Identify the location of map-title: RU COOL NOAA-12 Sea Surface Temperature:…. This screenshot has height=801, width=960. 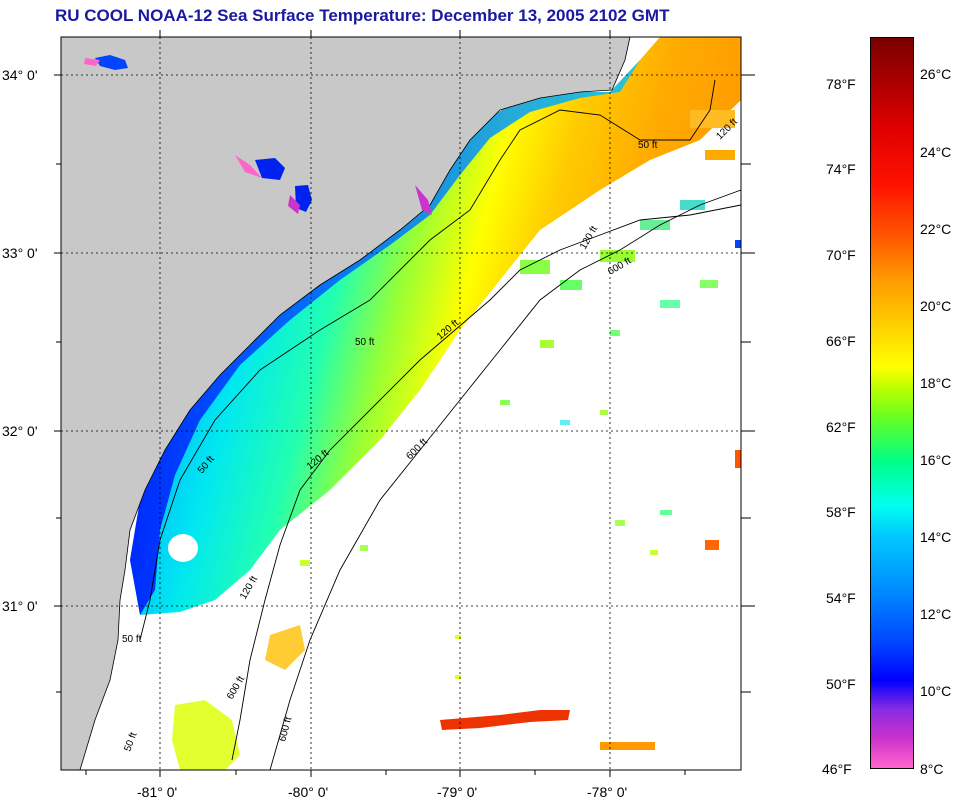
(362, 15).